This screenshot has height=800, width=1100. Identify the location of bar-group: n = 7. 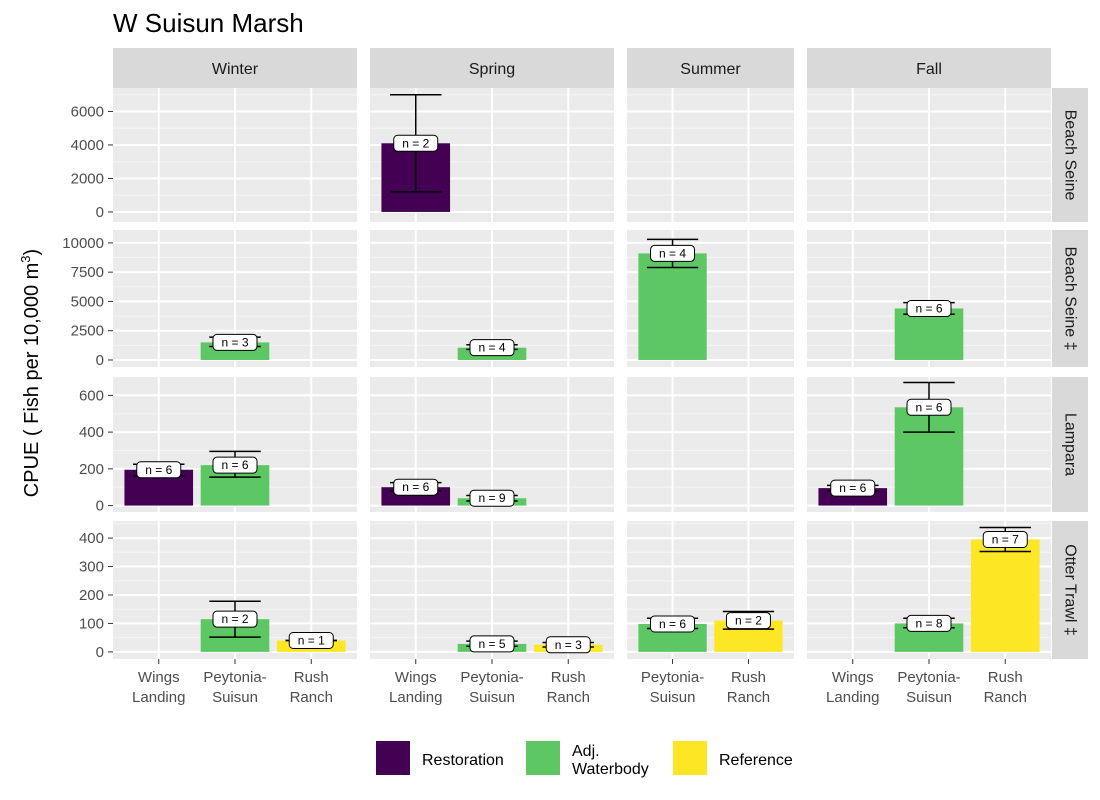
(1005, 589).